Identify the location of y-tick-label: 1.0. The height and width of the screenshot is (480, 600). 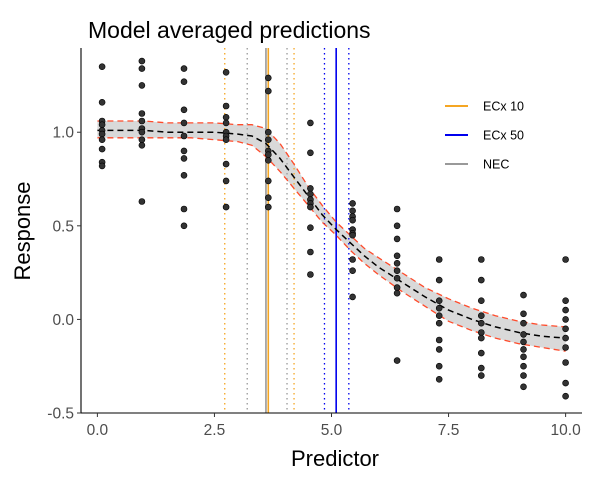
(63, 133).